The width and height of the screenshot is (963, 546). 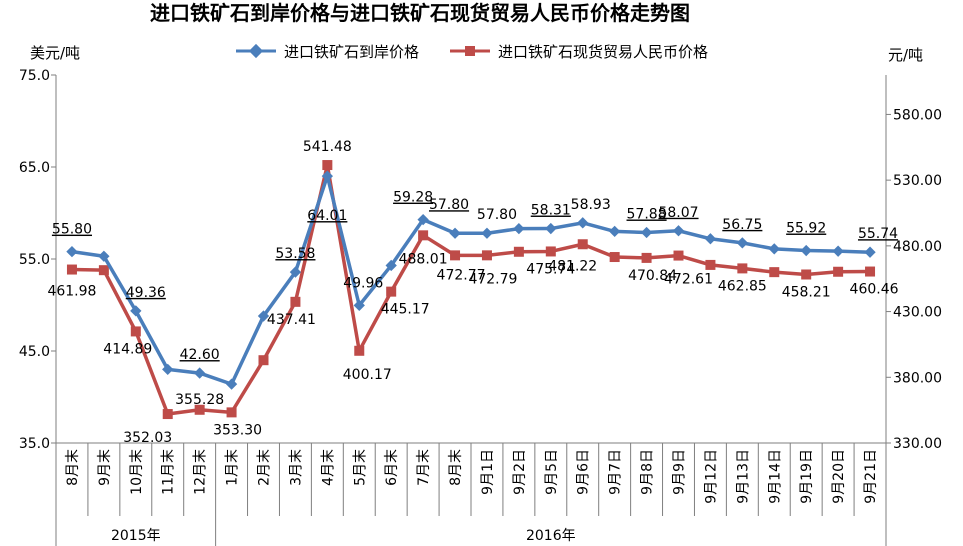 I want to click on left-tick-label: 35.0, so click(x=34, y=444).